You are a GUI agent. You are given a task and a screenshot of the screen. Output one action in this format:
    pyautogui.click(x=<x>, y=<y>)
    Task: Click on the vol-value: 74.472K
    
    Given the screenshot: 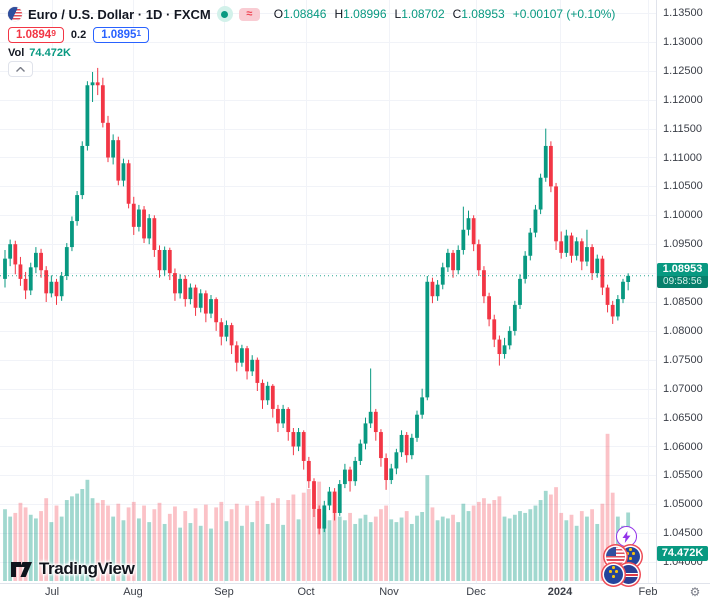 What is the action you would take?
    pyautogui.click(x=50, y=53)
    